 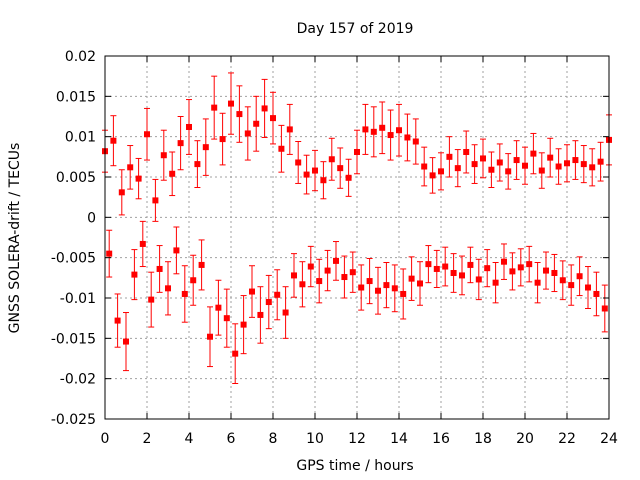 I want to click on y-tick-label: -0.015, so click(x=73, y=339).